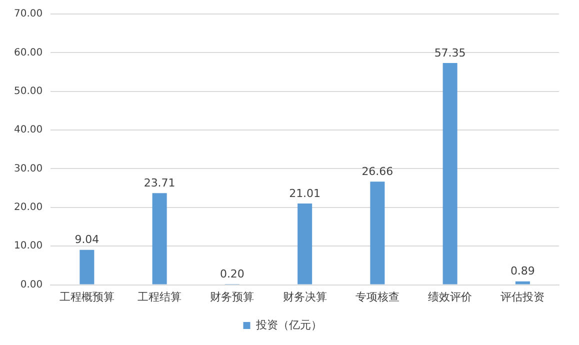  Describe the element at coordinates (87, 239) in the screenshot. I see `data-label: 9.04` at that location.